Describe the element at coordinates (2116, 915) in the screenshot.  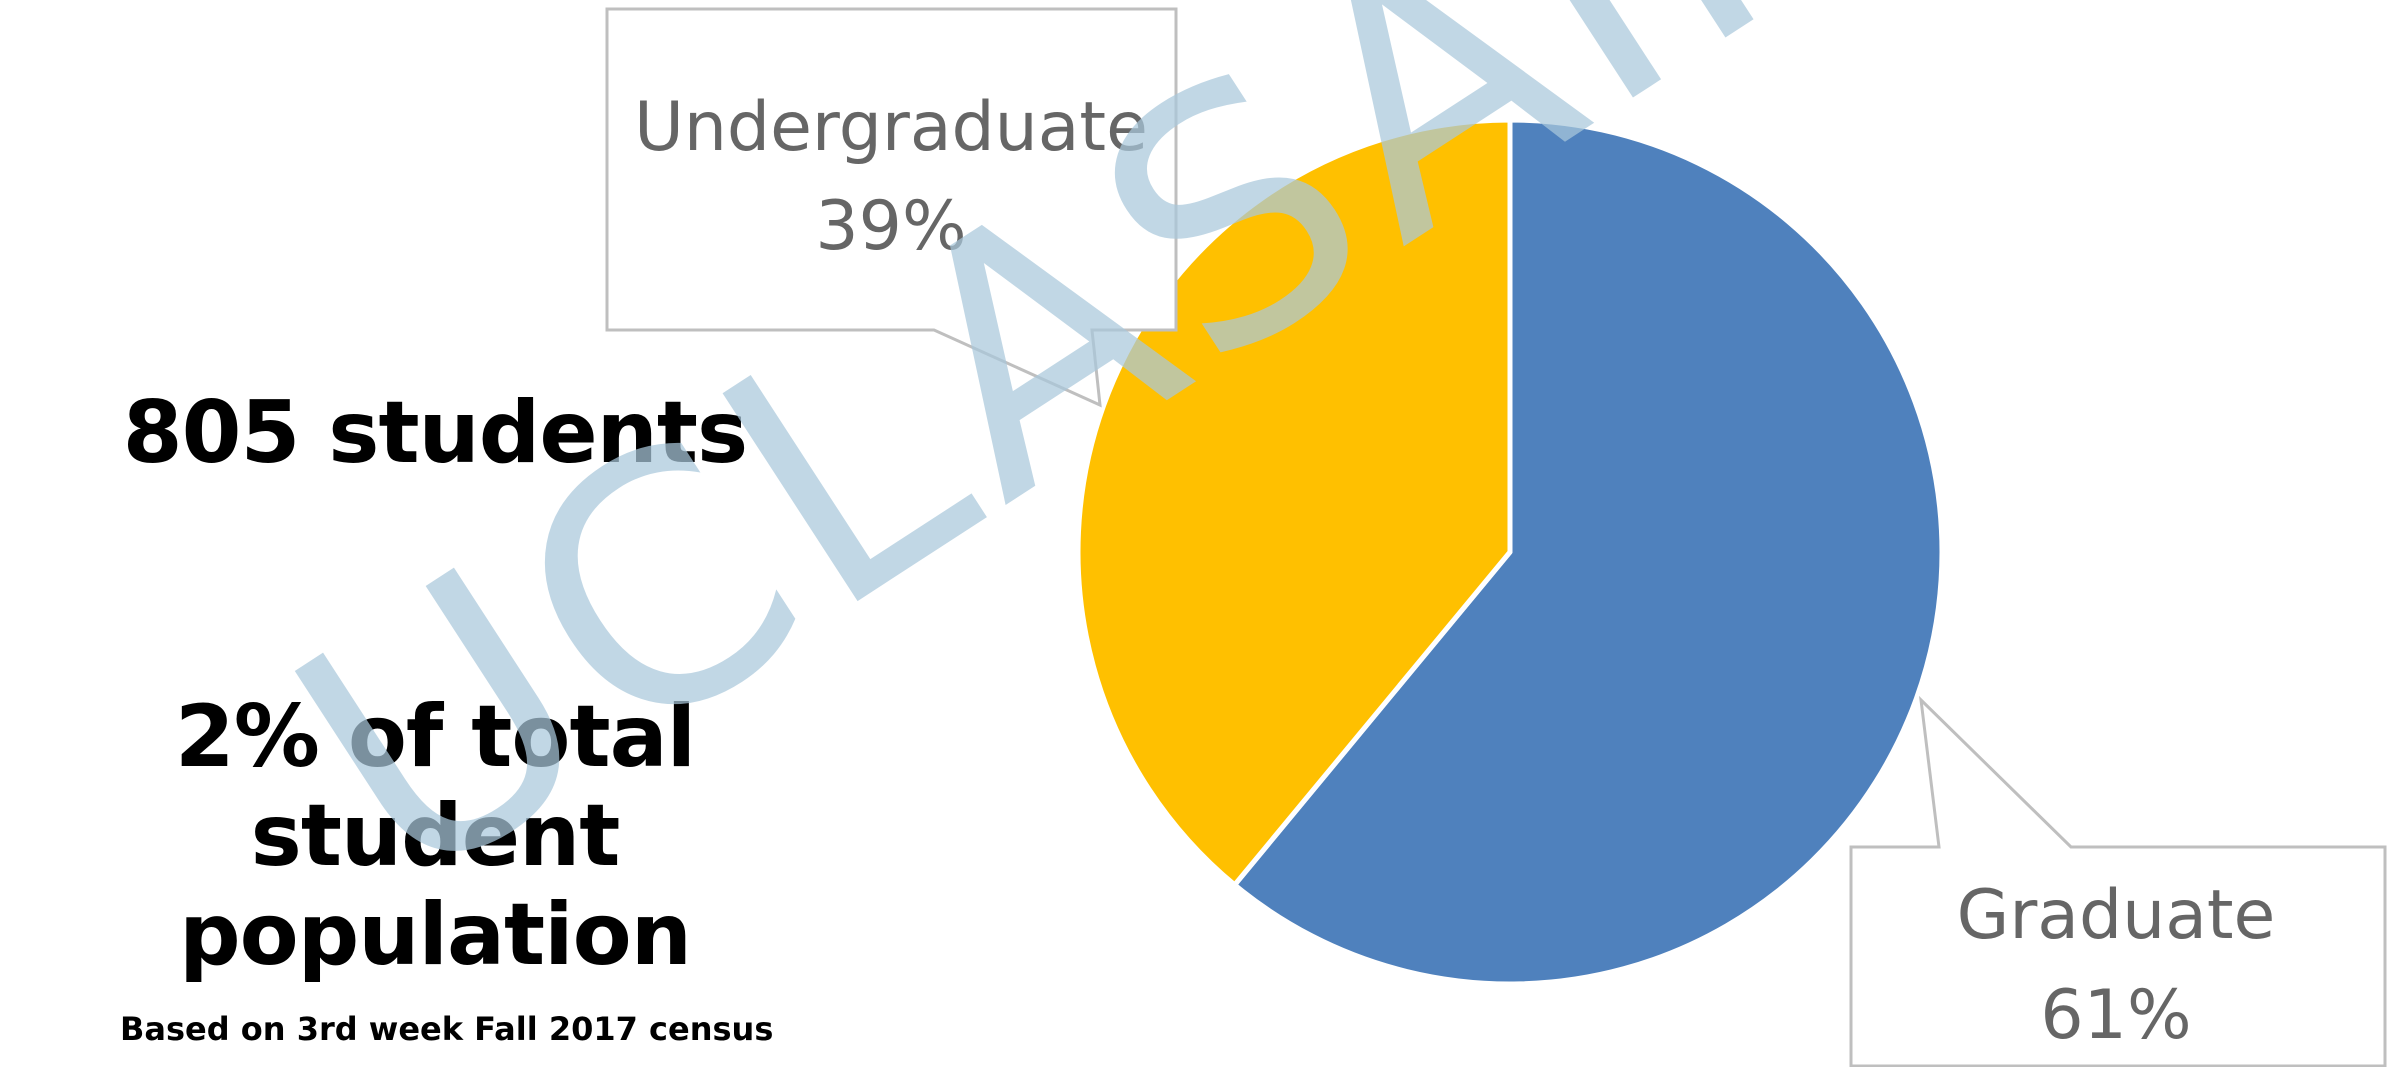
I see `callout-graduate-label: Graduate` at that location.